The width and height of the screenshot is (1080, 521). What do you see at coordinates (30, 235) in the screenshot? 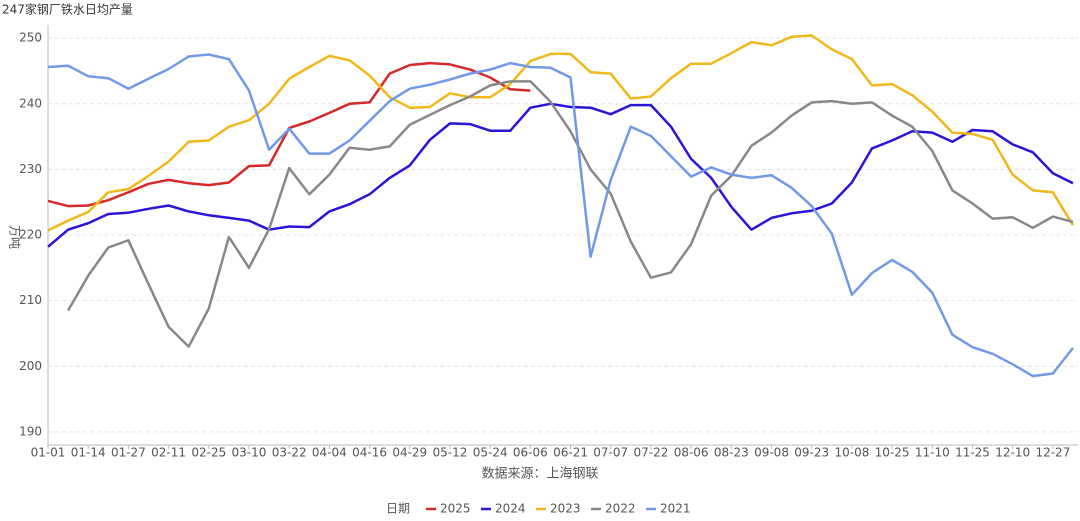
I see `y-tick-label: 220` at bounding box center [30, 235].